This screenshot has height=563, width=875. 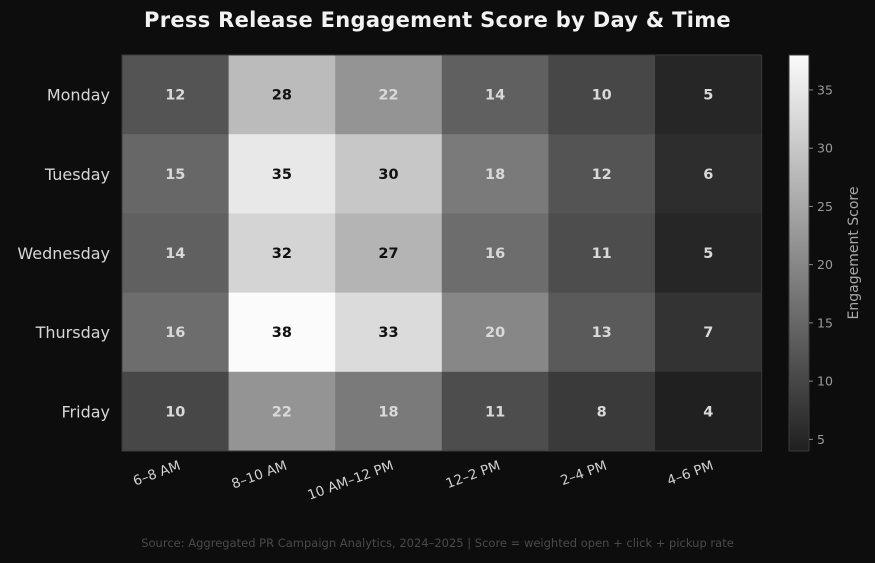 I want to click on cell-value-label: 13, so click(x=602, y=333).